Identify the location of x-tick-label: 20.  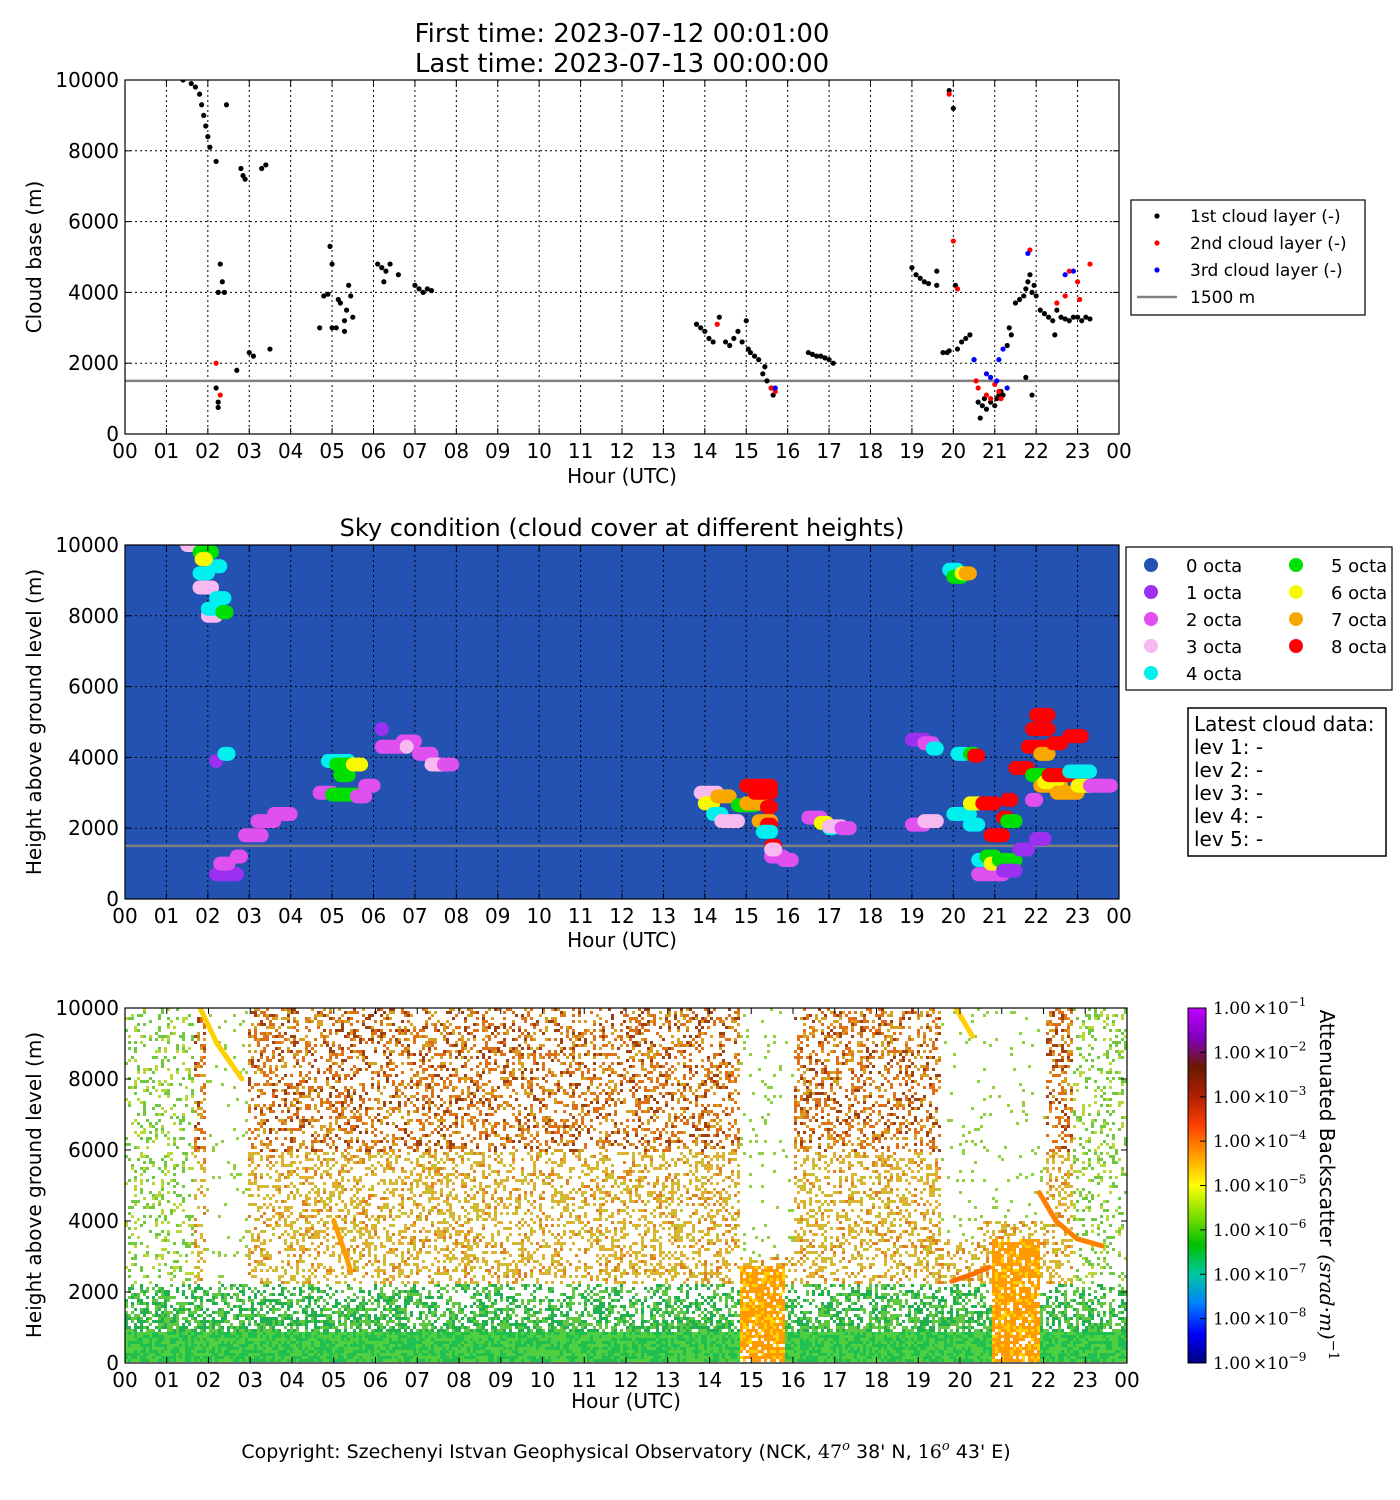
(953, 916).